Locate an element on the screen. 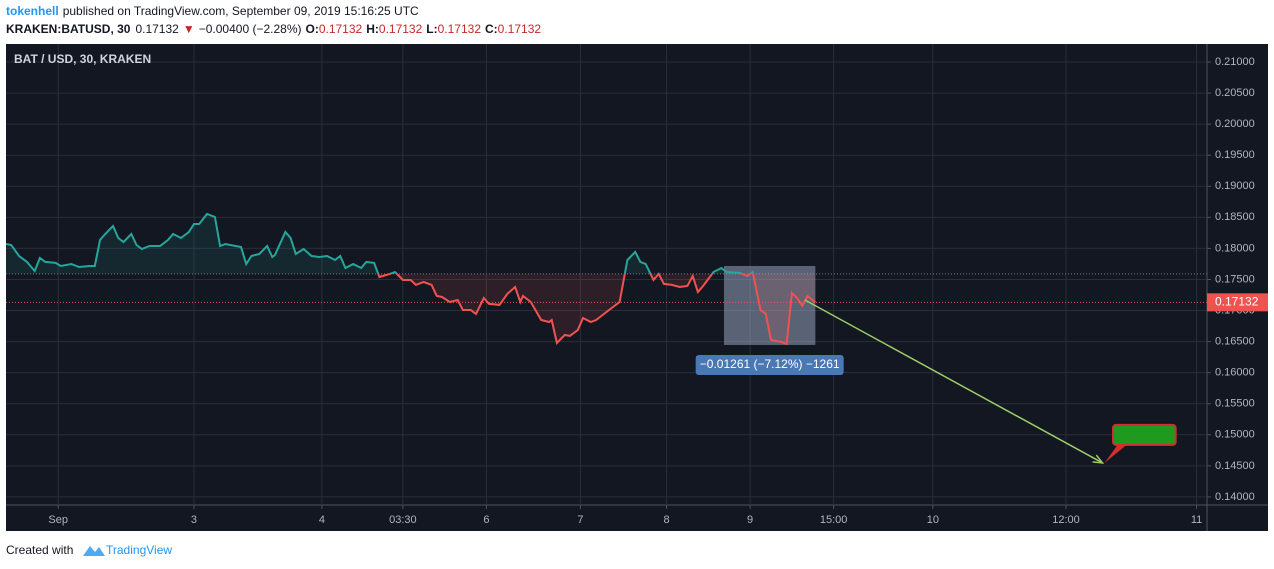 Image resolution: width=1274 pixels, height=569 pixels. y-tick-label: 0.14000 is located at coordinates (1235, 497).